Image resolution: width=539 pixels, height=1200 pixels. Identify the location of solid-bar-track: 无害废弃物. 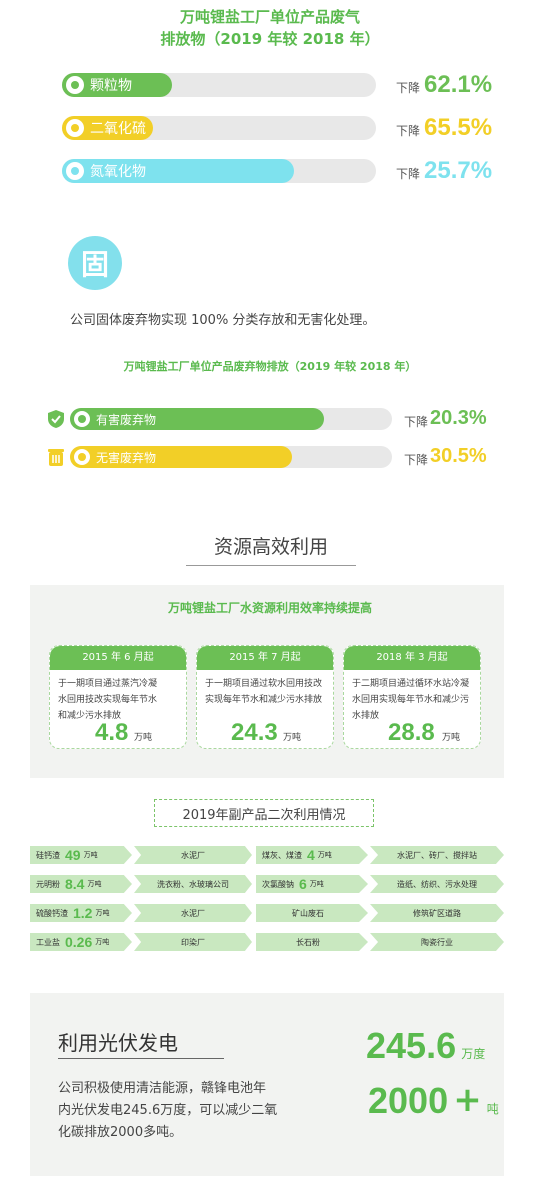
(231, 457).